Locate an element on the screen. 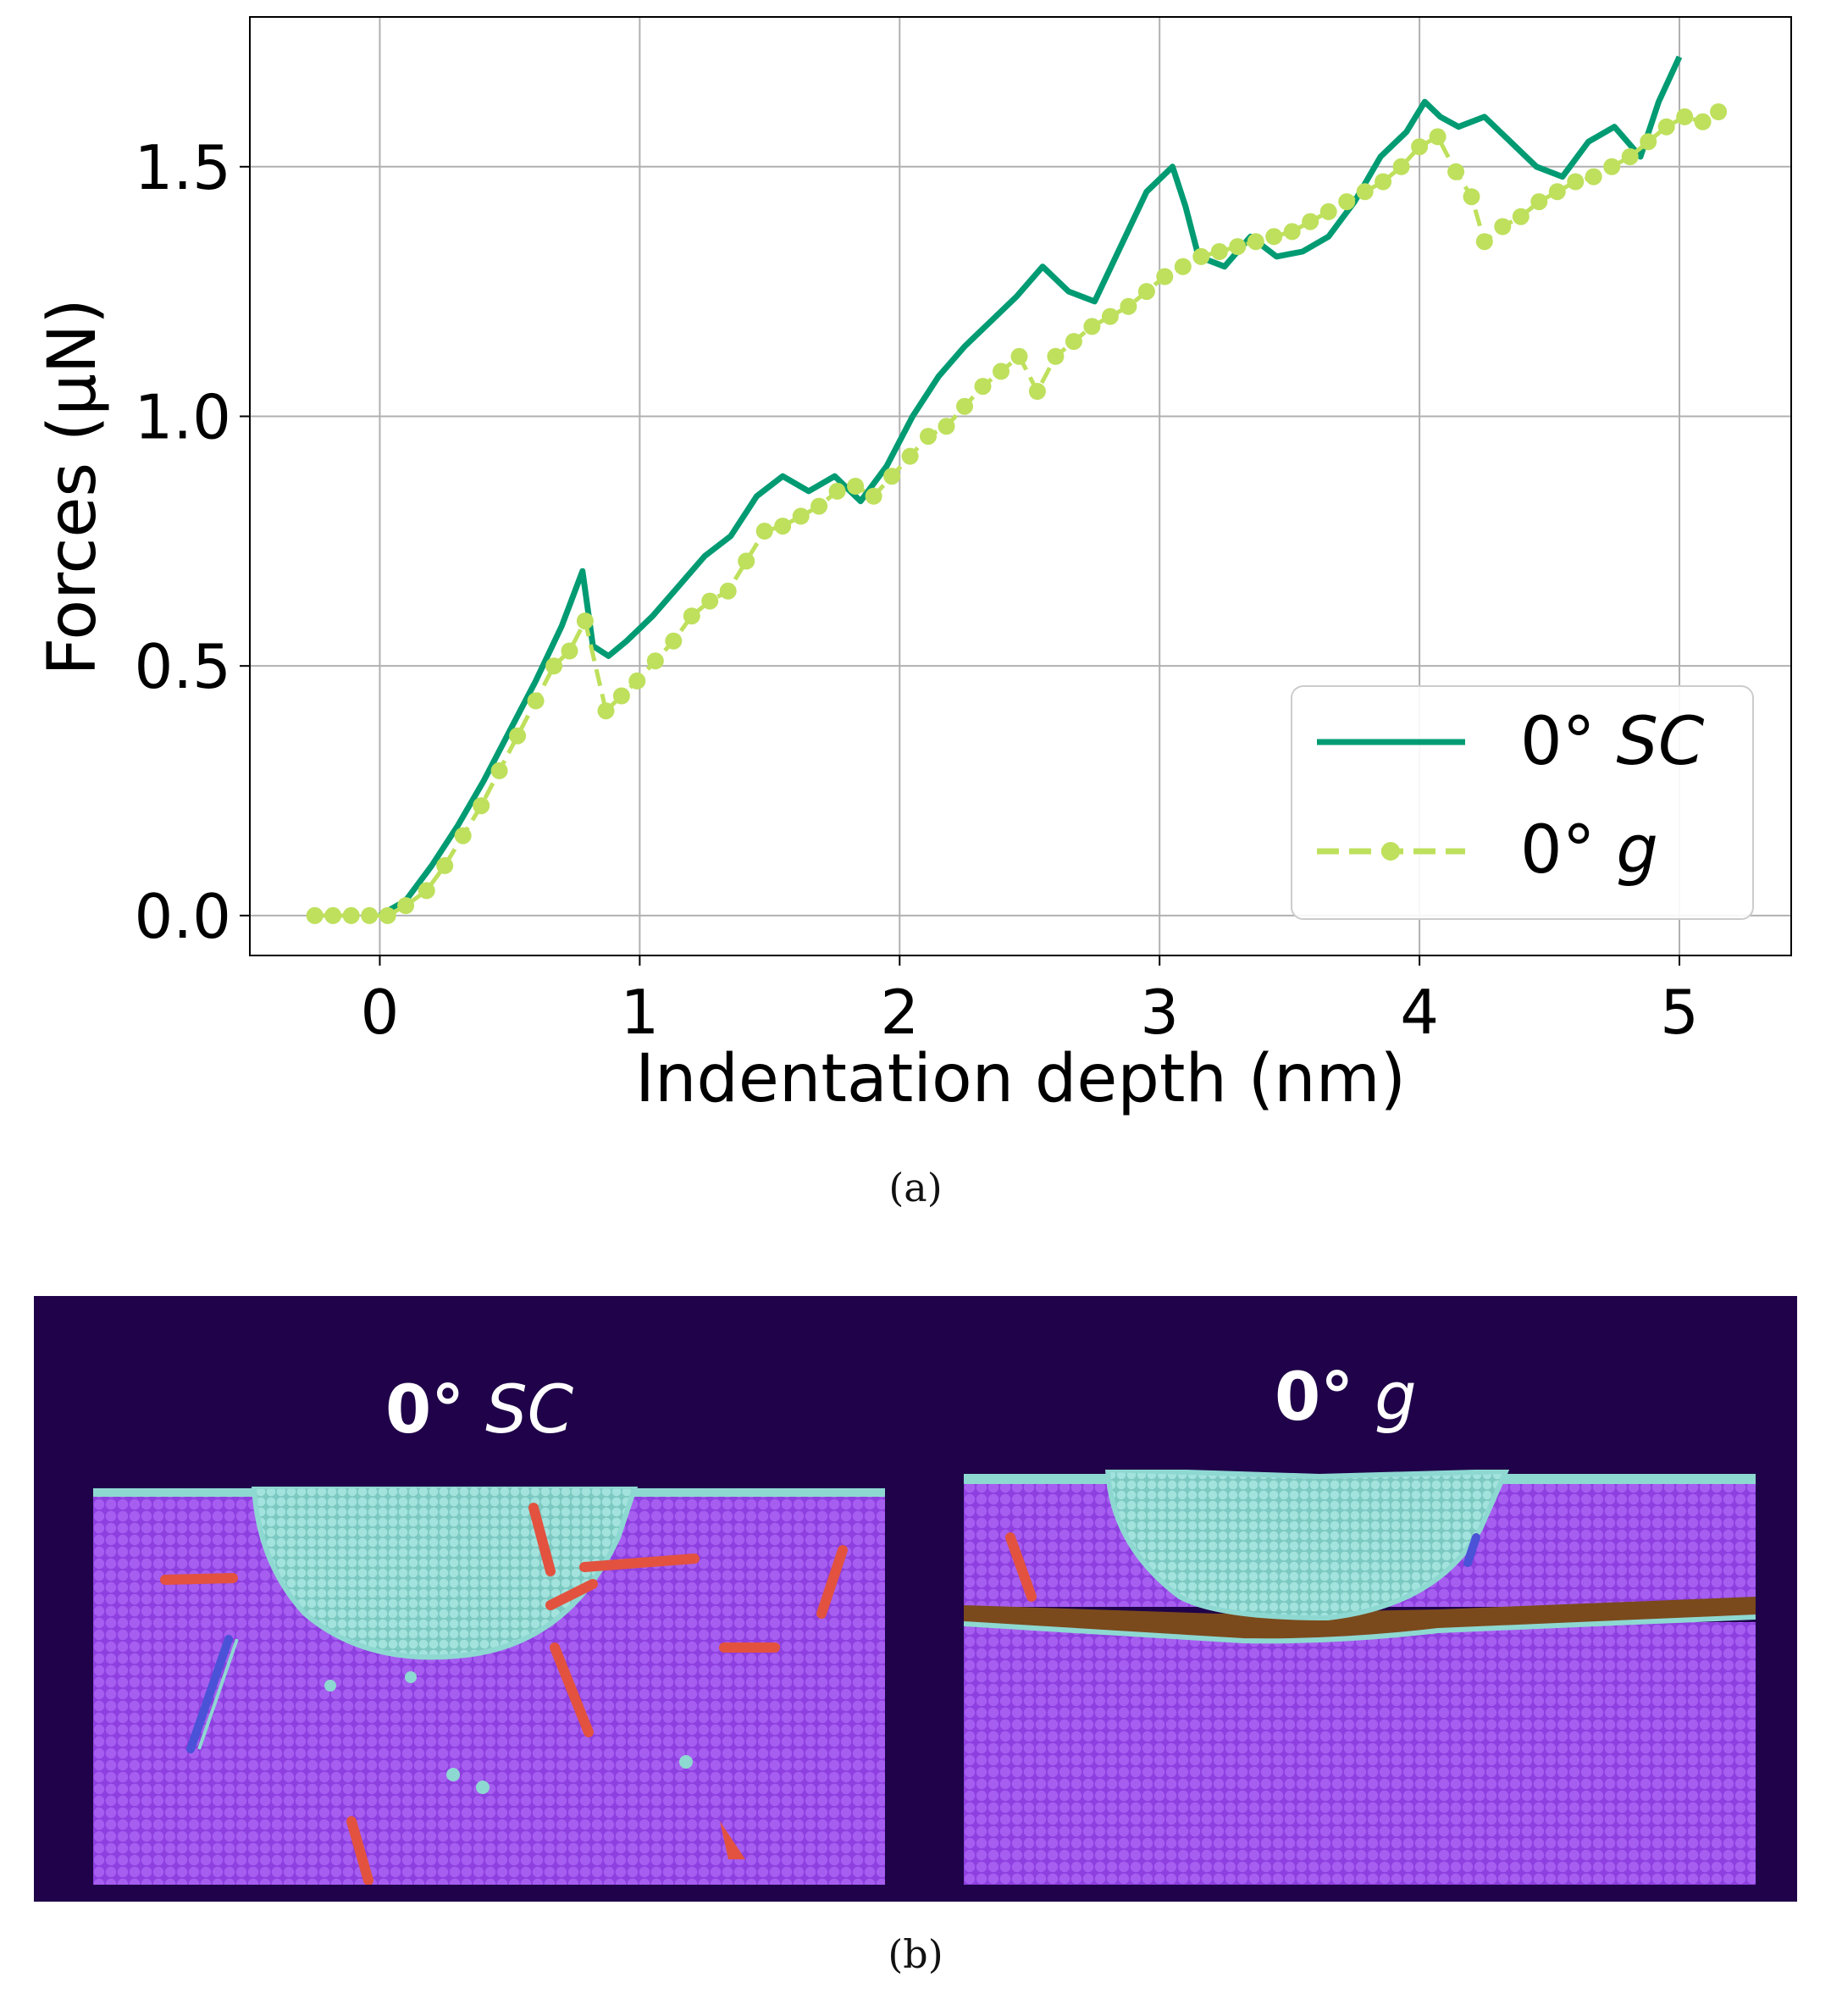 The height and width of the screenshot is (2016, 1831). legend-label-g: 0° g is located at coordinates (1589, 850).